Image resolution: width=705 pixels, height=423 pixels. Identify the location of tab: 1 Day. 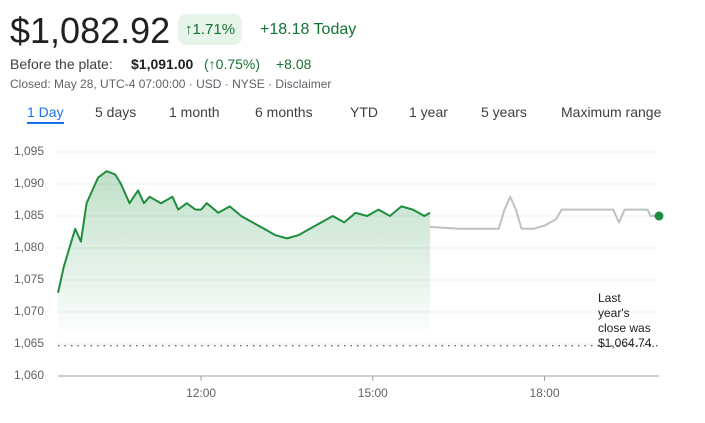
(45, 114).